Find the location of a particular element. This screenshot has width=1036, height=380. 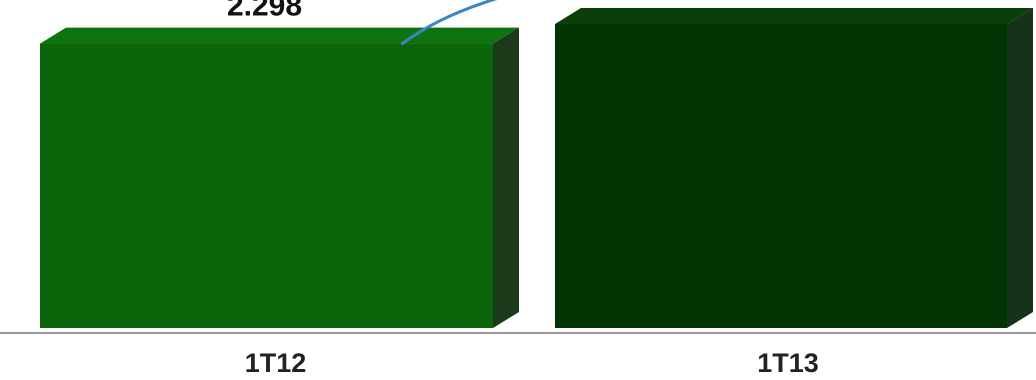

category-label-1t13: 1T13 is located at coordinates (788, 363).